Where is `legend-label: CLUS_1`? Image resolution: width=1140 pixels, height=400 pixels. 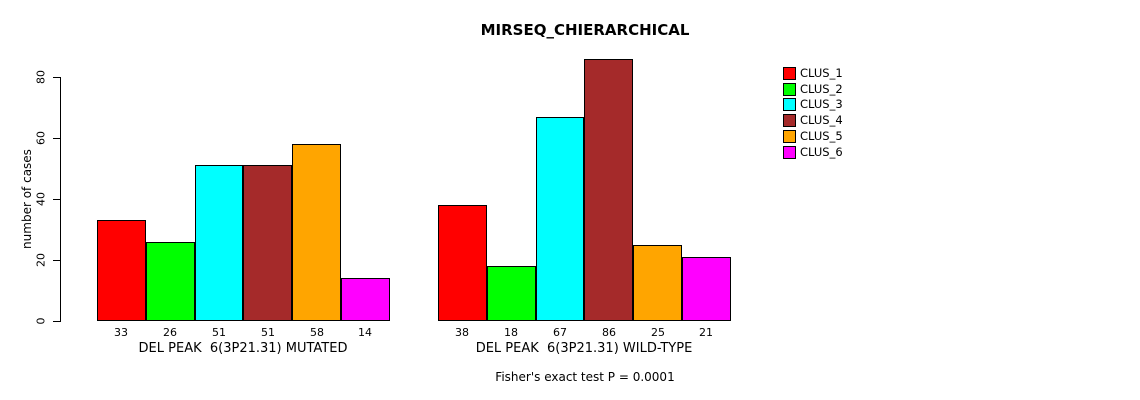
legend-label: CLUS_1 is located at coordinates (821, 73).